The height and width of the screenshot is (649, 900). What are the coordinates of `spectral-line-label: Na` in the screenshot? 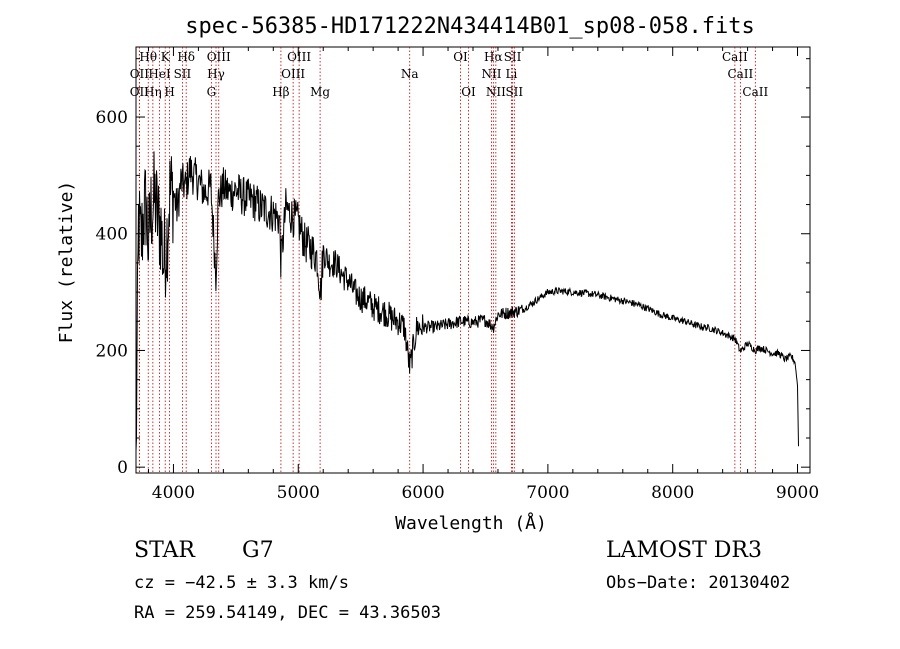 It's located at (410, 74).